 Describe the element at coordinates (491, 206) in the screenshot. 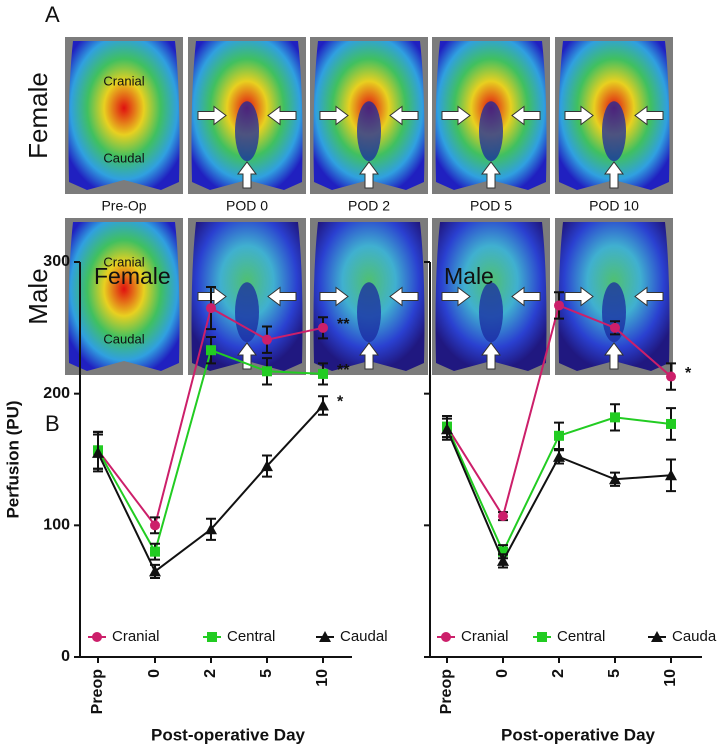

I see `column-label: POD 5` at that location.